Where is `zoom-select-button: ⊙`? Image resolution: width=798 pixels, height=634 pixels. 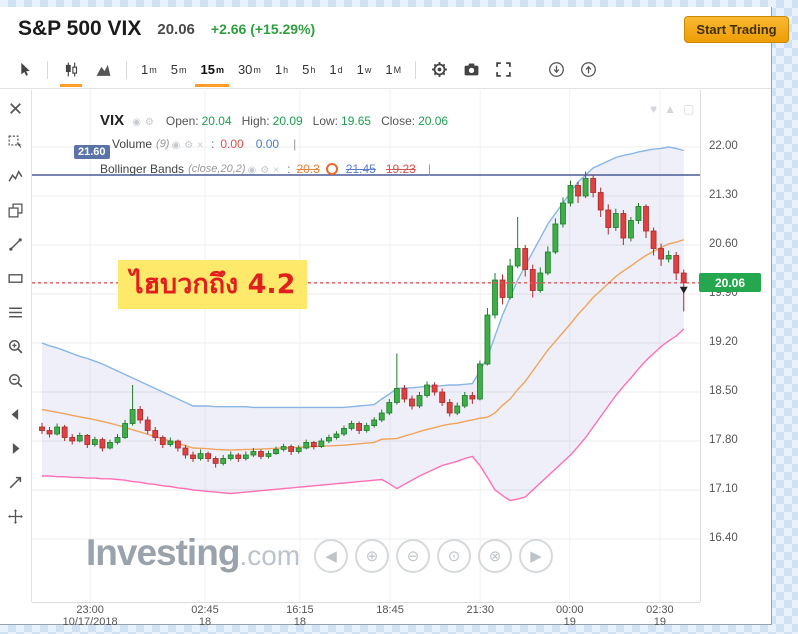
zoom-select-button: ⊙ is located at coordinates (454, 556).